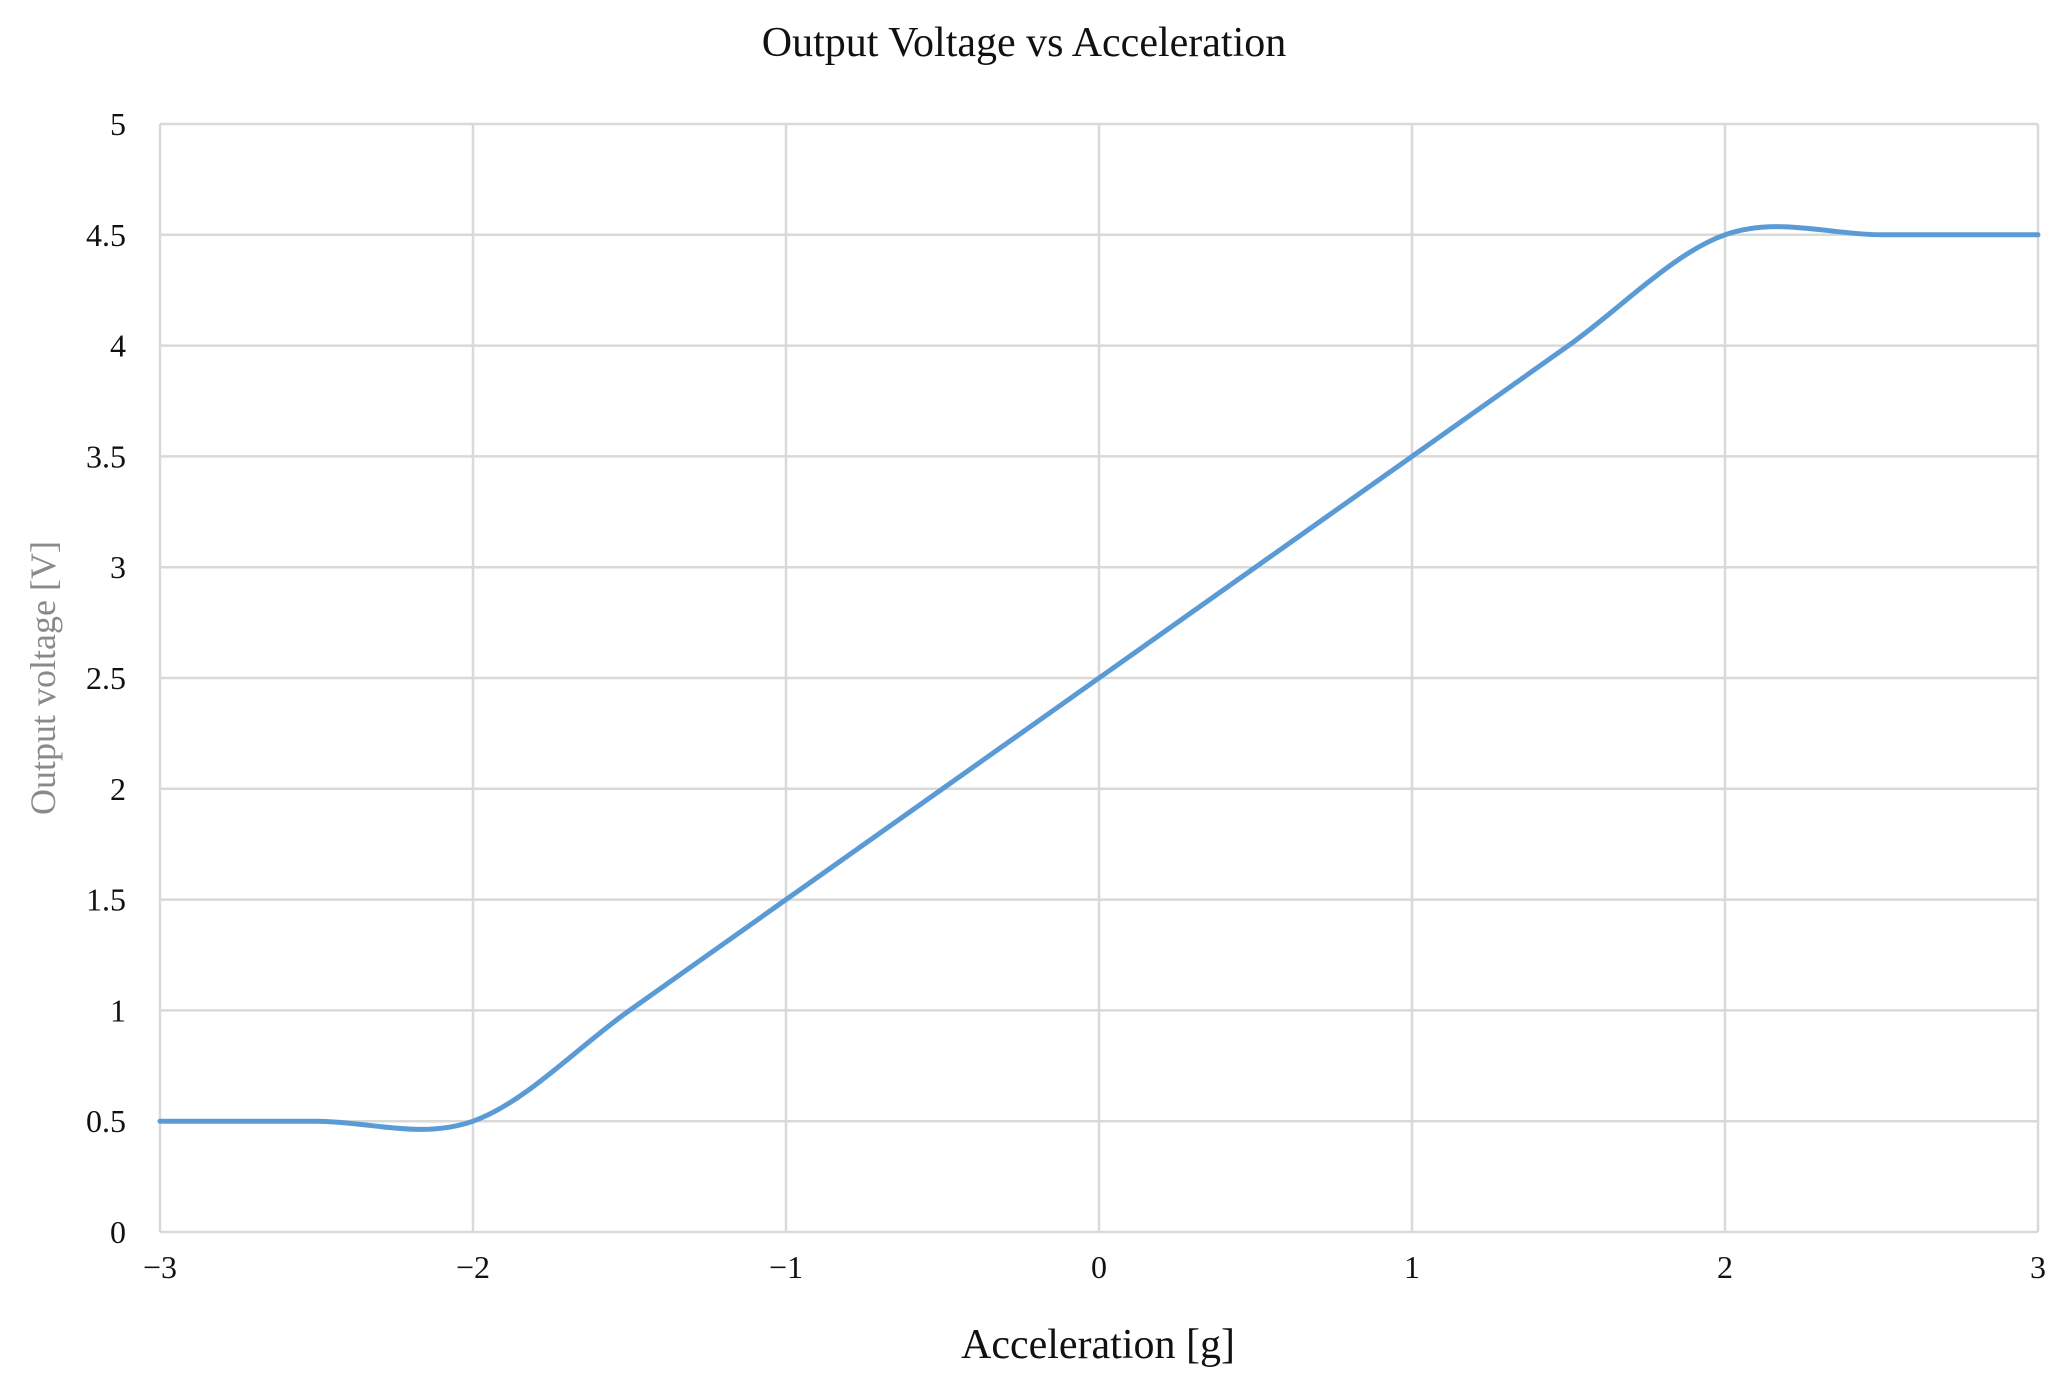 The width and height of the screenshot is (2060, 1375). What do you see at coordinates (786, 1267) in the screenshot?
I see `x-tick-label: −1` at bounding box center [786, 1267].